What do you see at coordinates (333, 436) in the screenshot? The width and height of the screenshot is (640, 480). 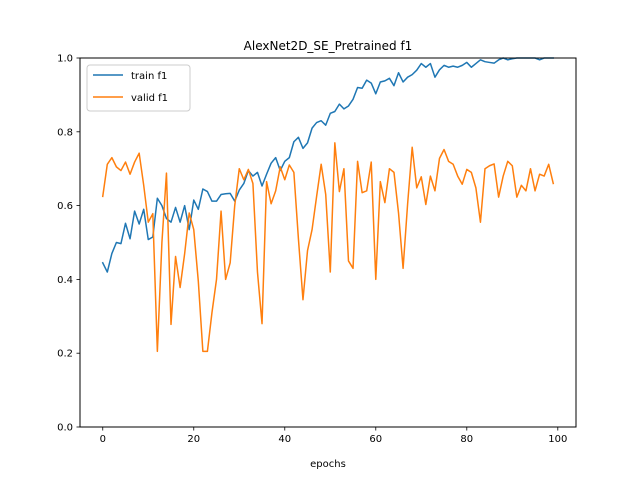 I see `x-axis: 0 20 40 60 80 100` at bounding box center [333, 436].